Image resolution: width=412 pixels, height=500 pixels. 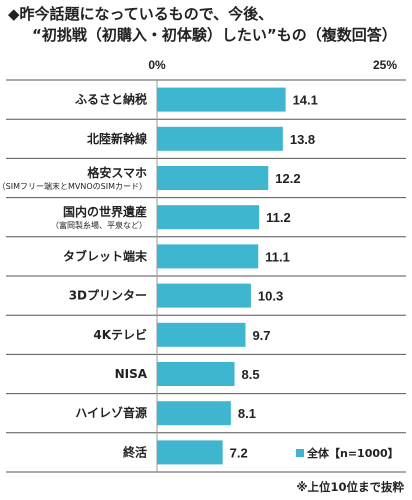 What do you see at coordinates (239, 452) in the screenshot?
I see `data-label: 7.2` at bounding box center [239, 452].